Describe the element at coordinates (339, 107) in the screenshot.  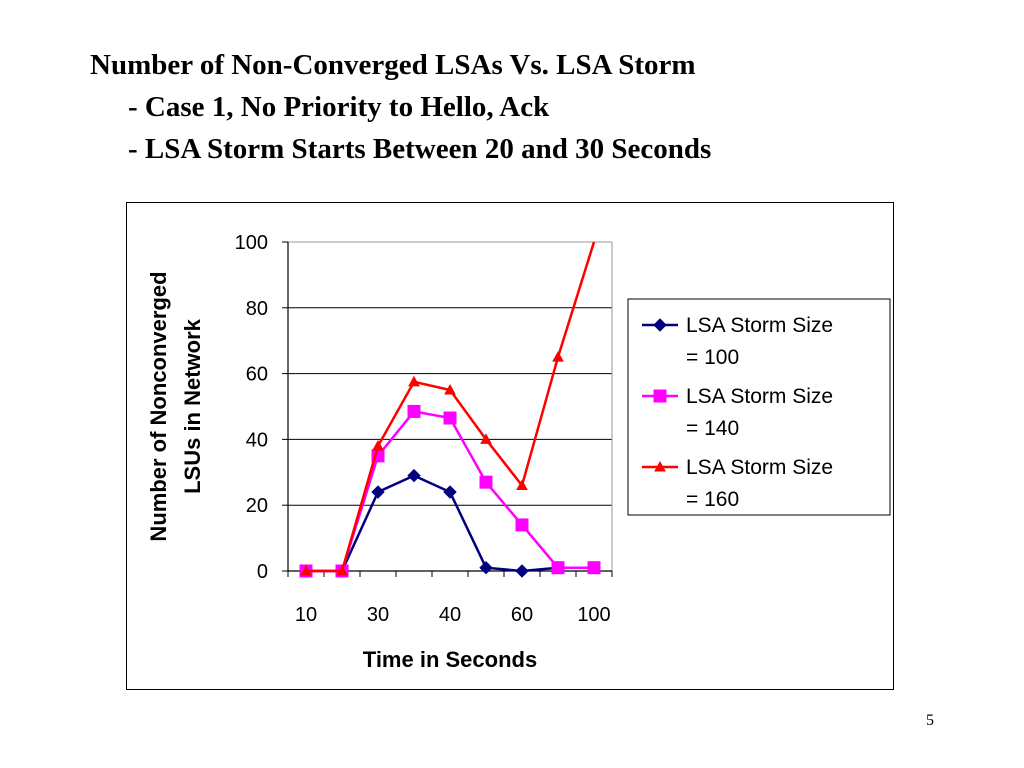
I see `title-line-case: - Case 1, No Priority to Hello, Ack` at that location.